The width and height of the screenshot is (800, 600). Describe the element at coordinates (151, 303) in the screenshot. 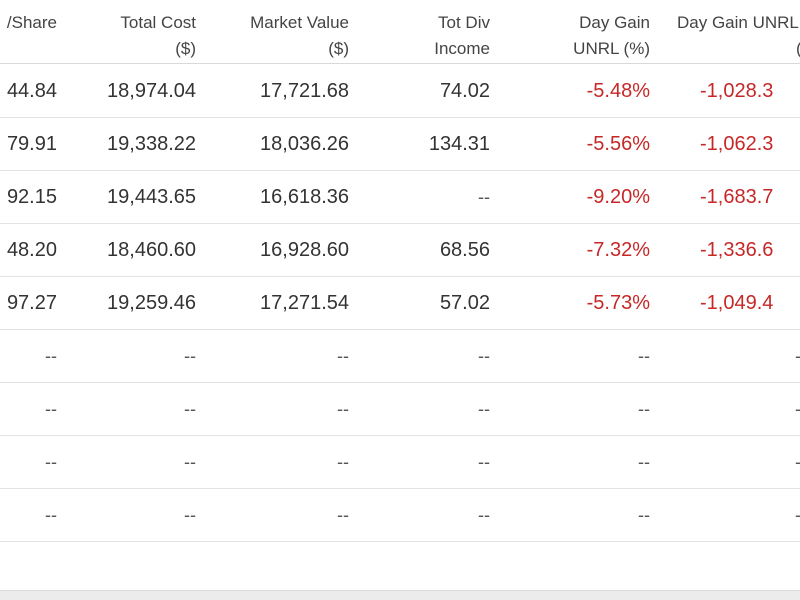

I see `cell-total-cost: 19,259.46` at that location.